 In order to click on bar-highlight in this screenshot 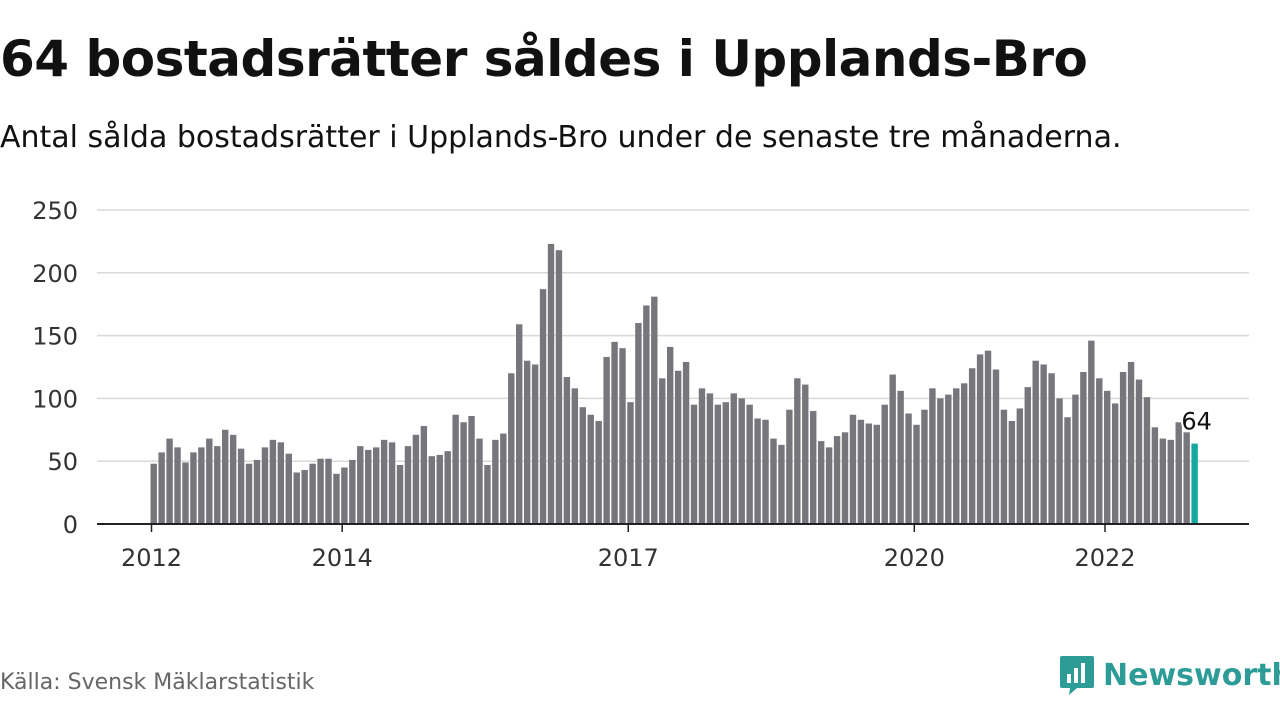, I will do `click(1194, 483)`.